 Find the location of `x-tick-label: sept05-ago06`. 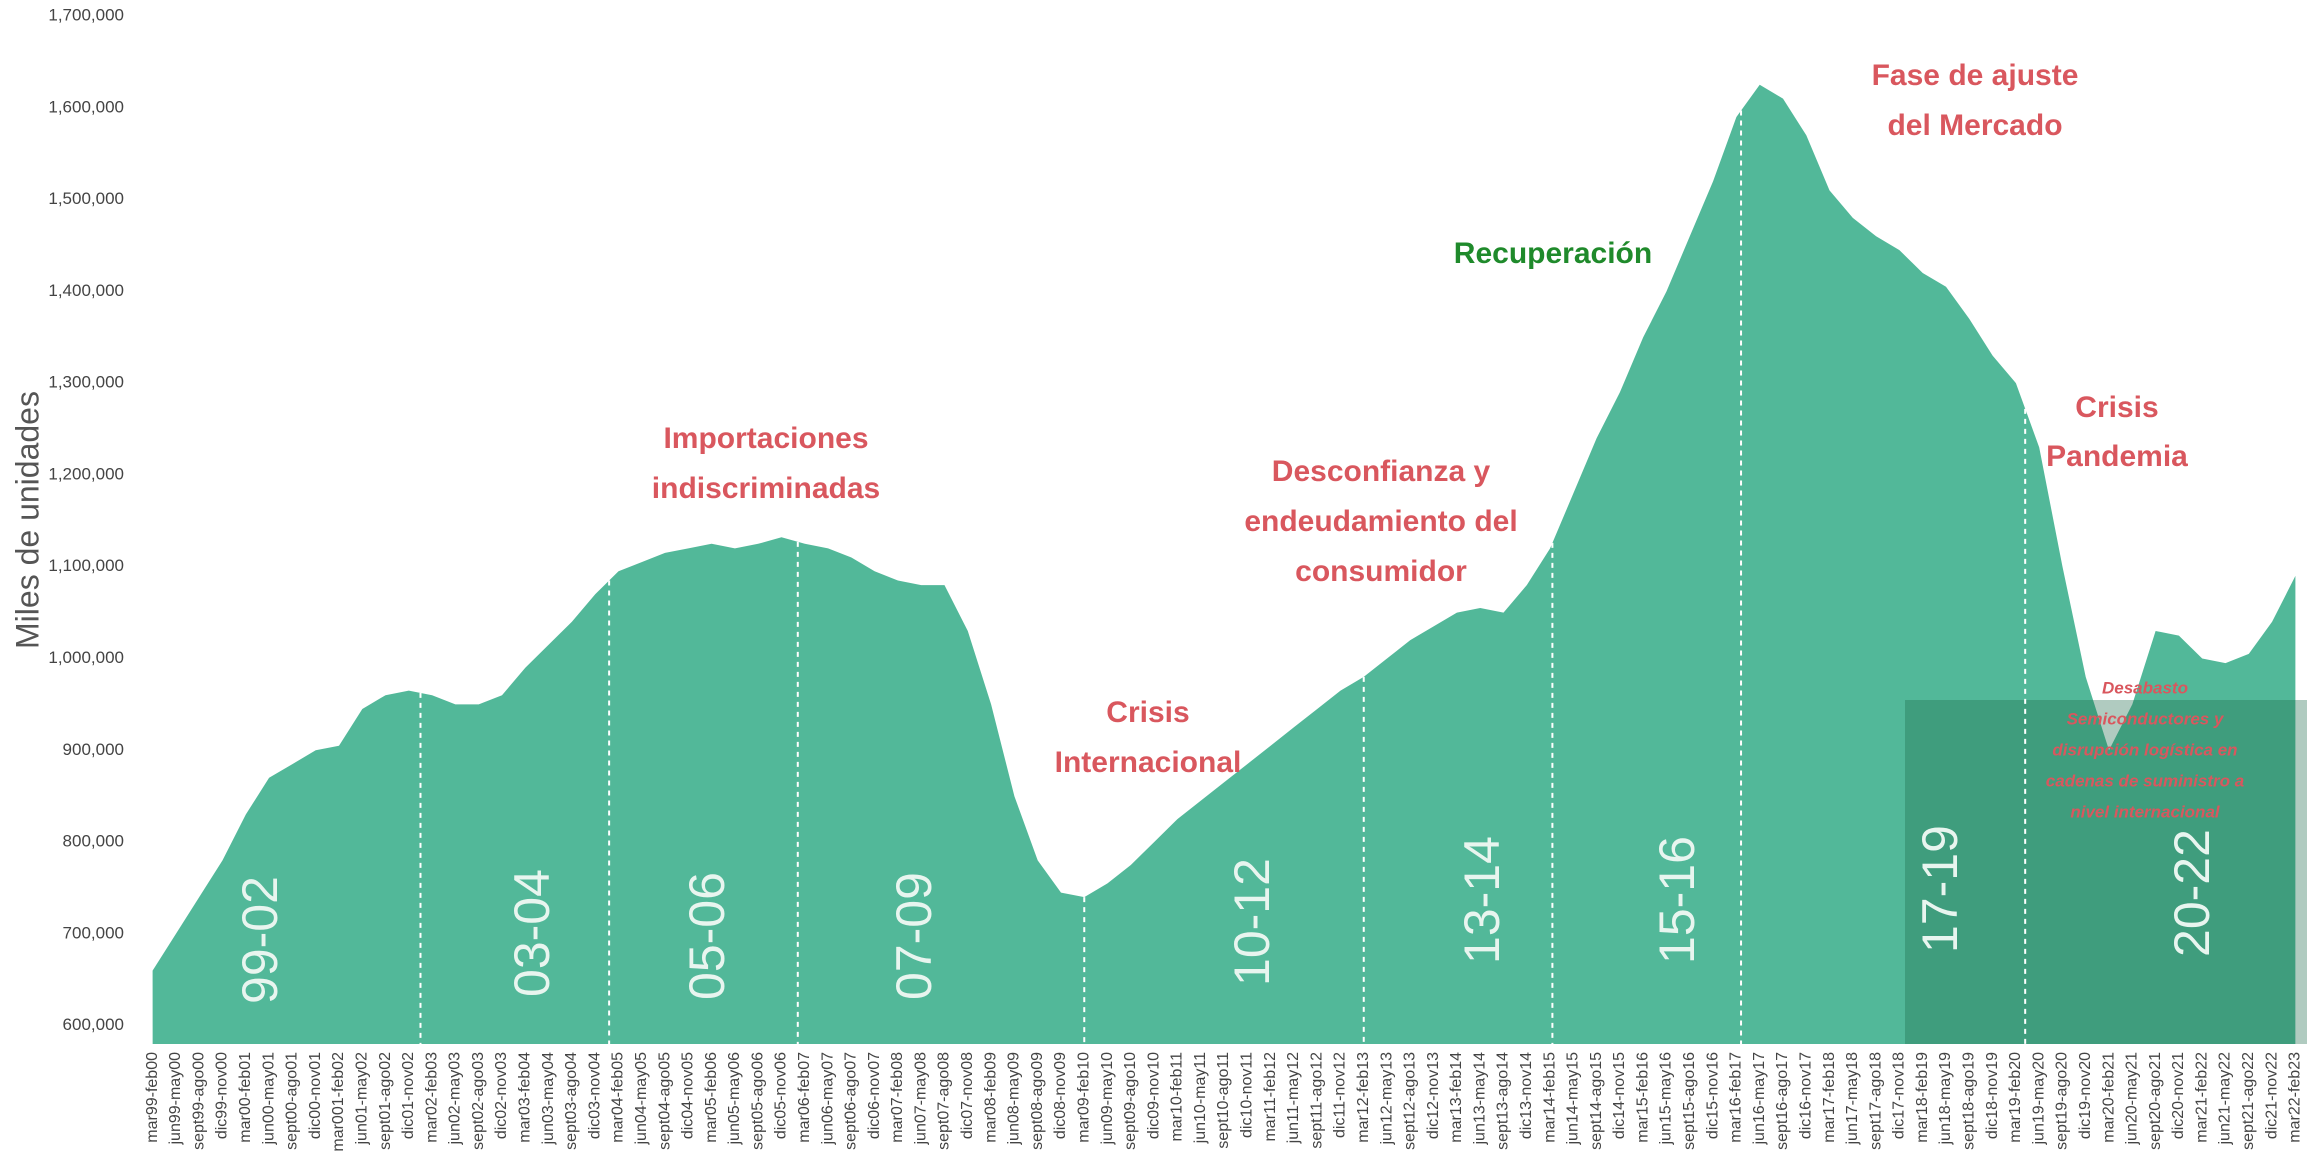

x-tick-label: sept05-ago06 is located at coordinates (757, 1101).